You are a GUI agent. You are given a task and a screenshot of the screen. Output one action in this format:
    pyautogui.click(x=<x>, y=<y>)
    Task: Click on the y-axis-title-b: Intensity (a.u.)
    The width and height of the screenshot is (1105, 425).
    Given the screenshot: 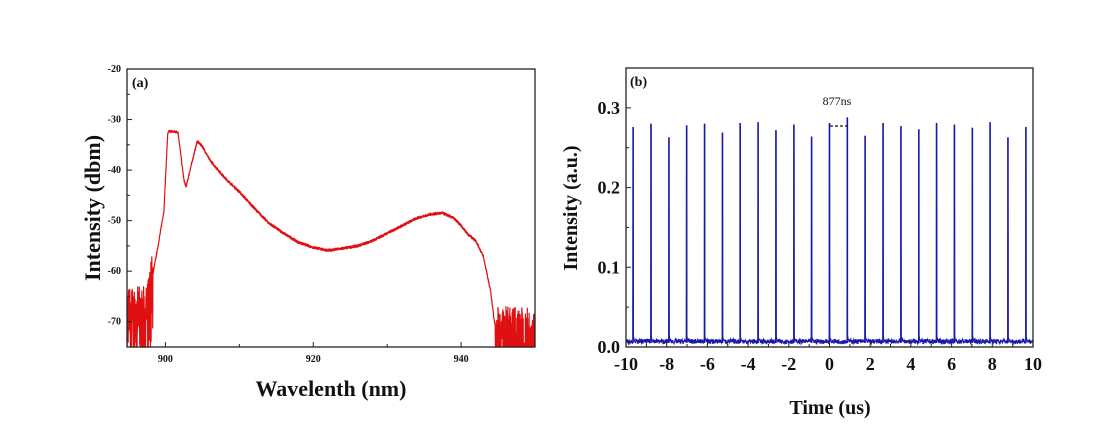 What is the action you would take?
    pyautogui.click(x=571, y=207)
    